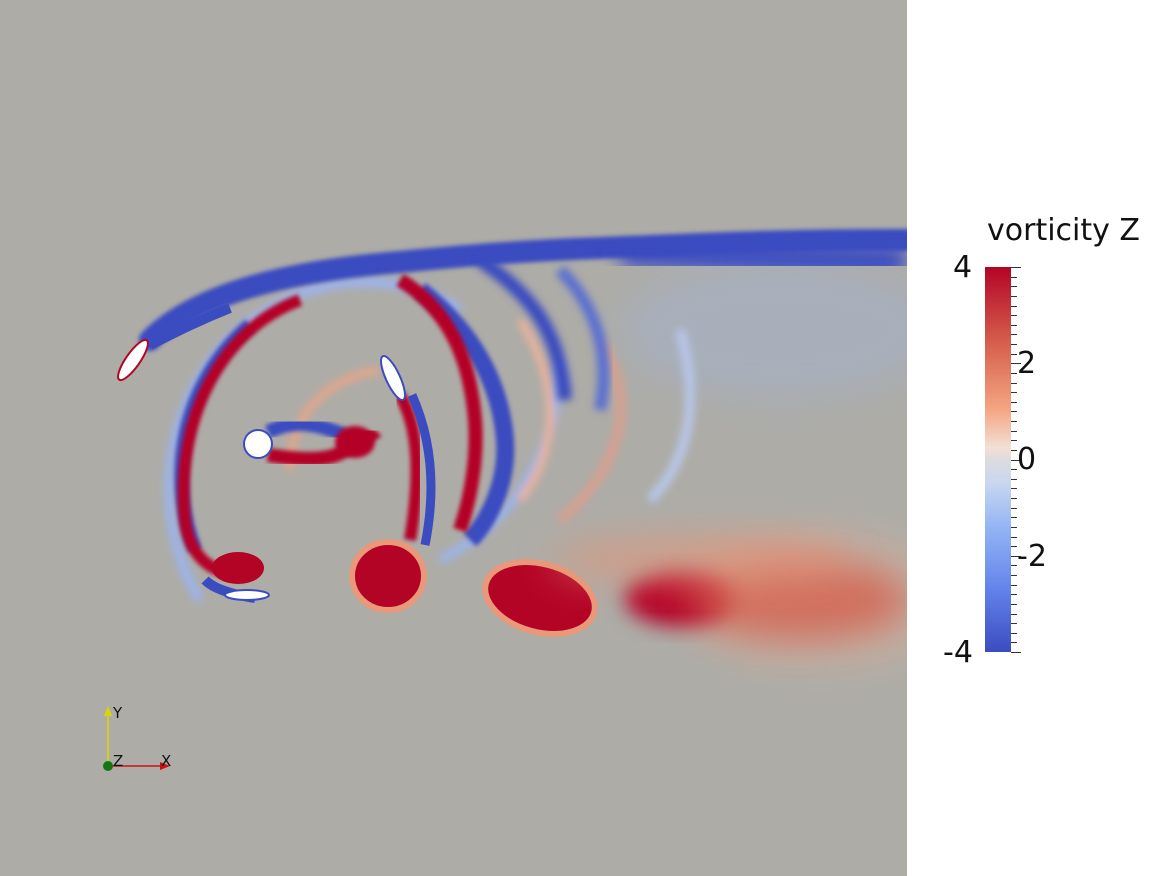 The image size is (1164, 876). I want to click on legend-title: vorticity Z, so click(1063, 230).